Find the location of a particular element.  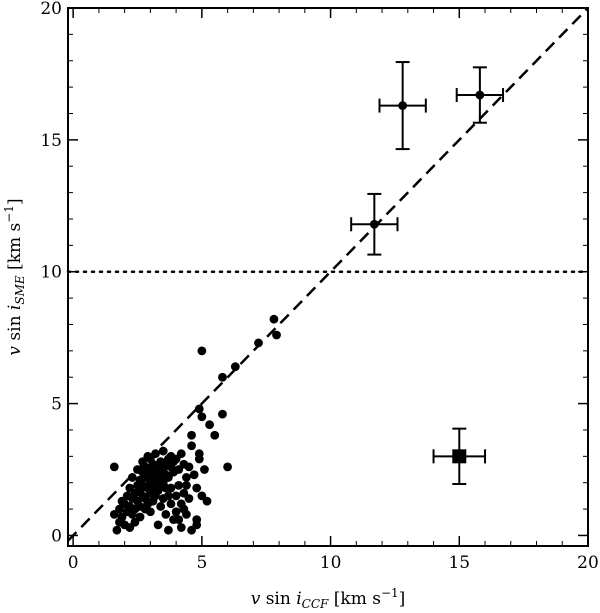

square-point is located at coordinates (459, 456).